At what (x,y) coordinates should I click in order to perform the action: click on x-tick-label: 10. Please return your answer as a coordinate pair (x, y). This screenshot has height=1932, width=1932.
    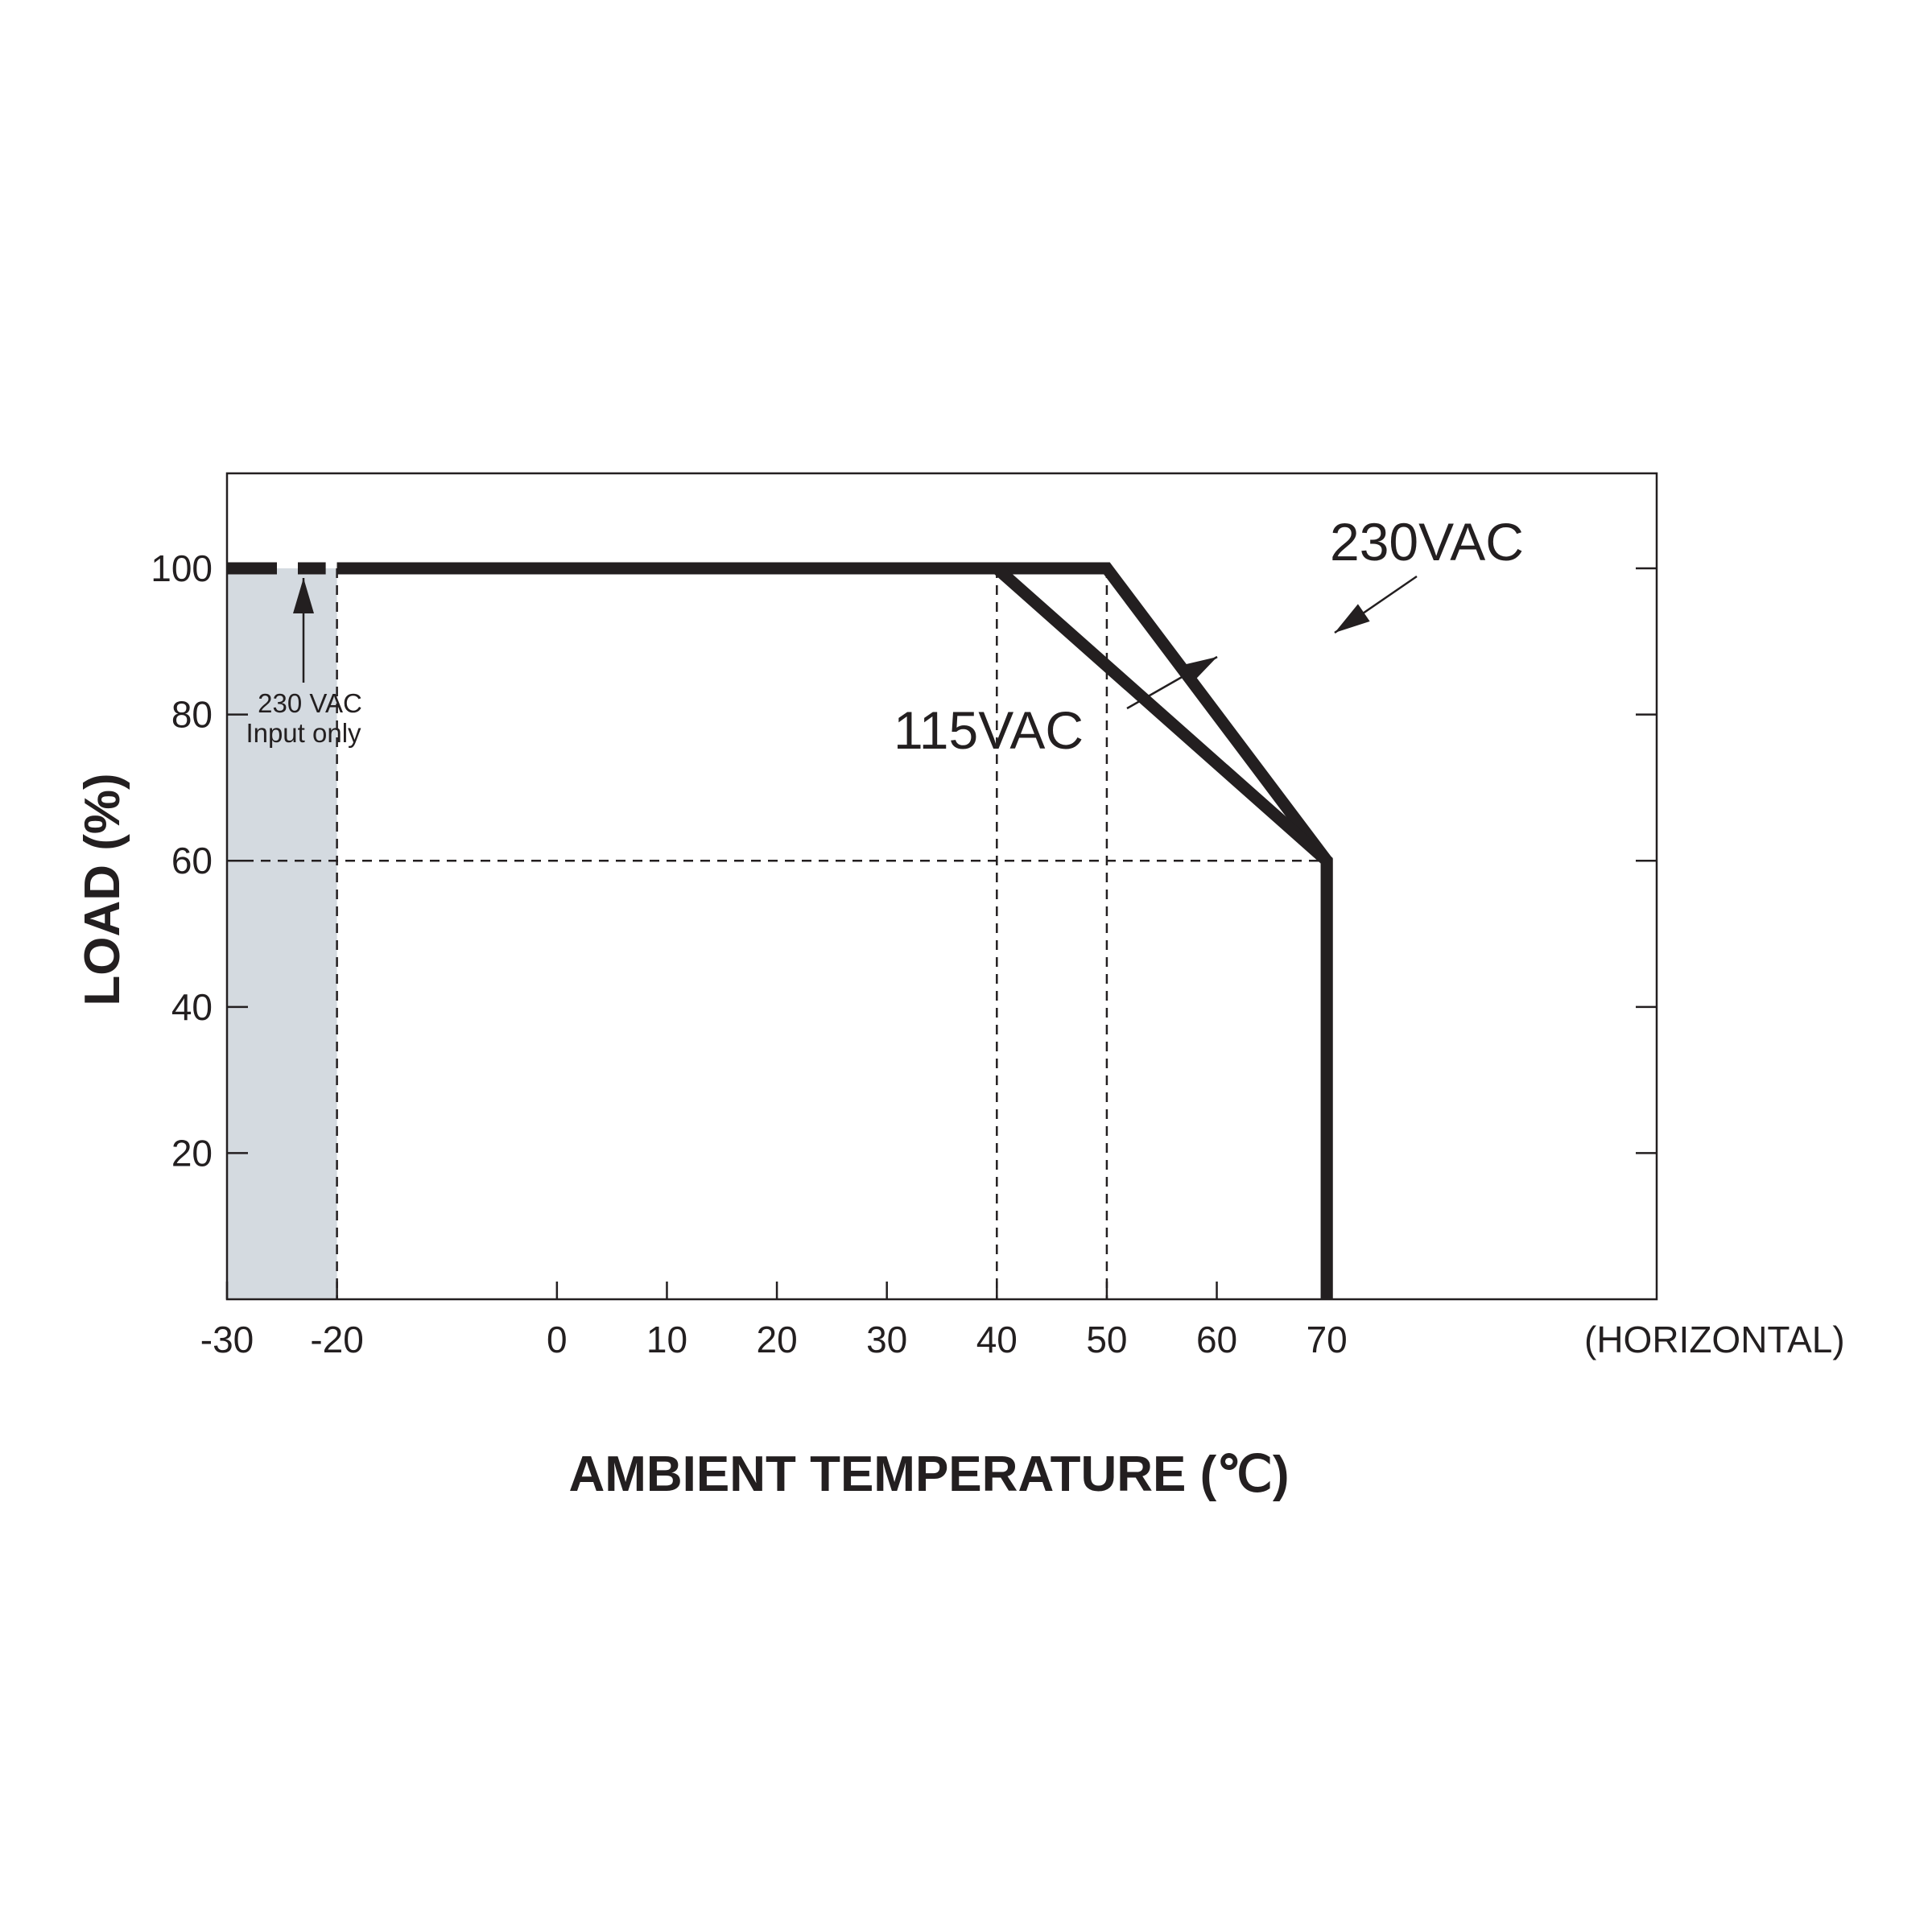
    Looking at the image, I should click on (666, 1339).